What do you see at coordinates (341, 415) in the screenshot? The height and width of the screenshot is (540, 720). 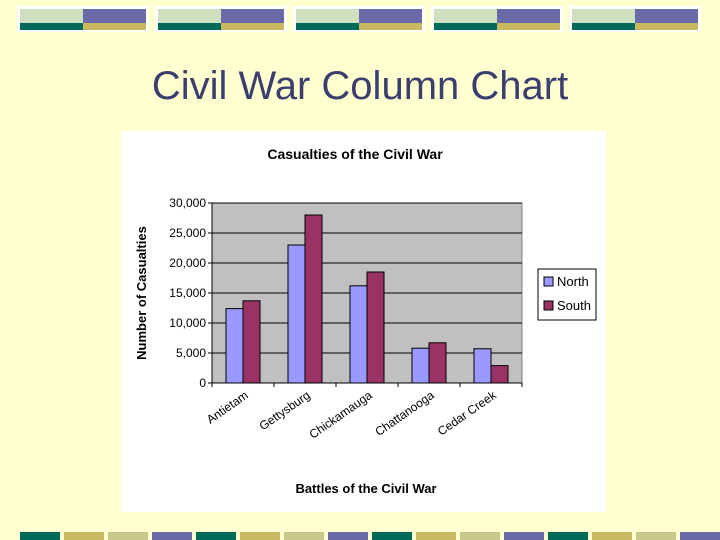 I see `x-tick-label: Chickamauga` at bounding box center [341, 415].